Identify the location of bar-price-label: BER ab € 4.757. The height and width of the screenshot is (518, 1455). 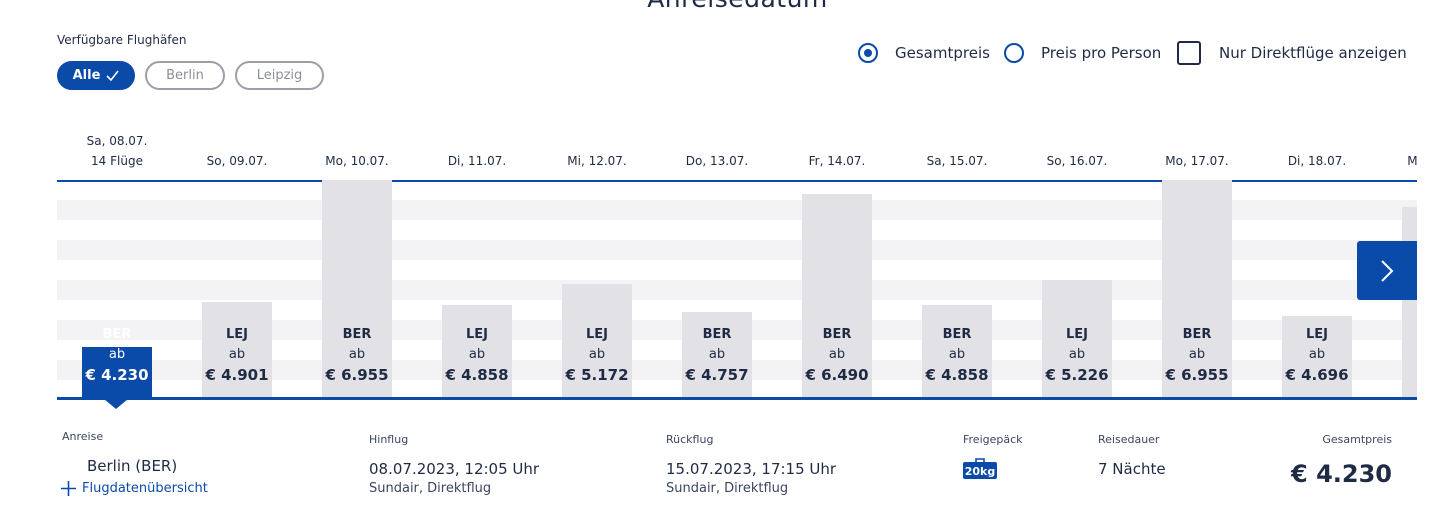
(717, 355).